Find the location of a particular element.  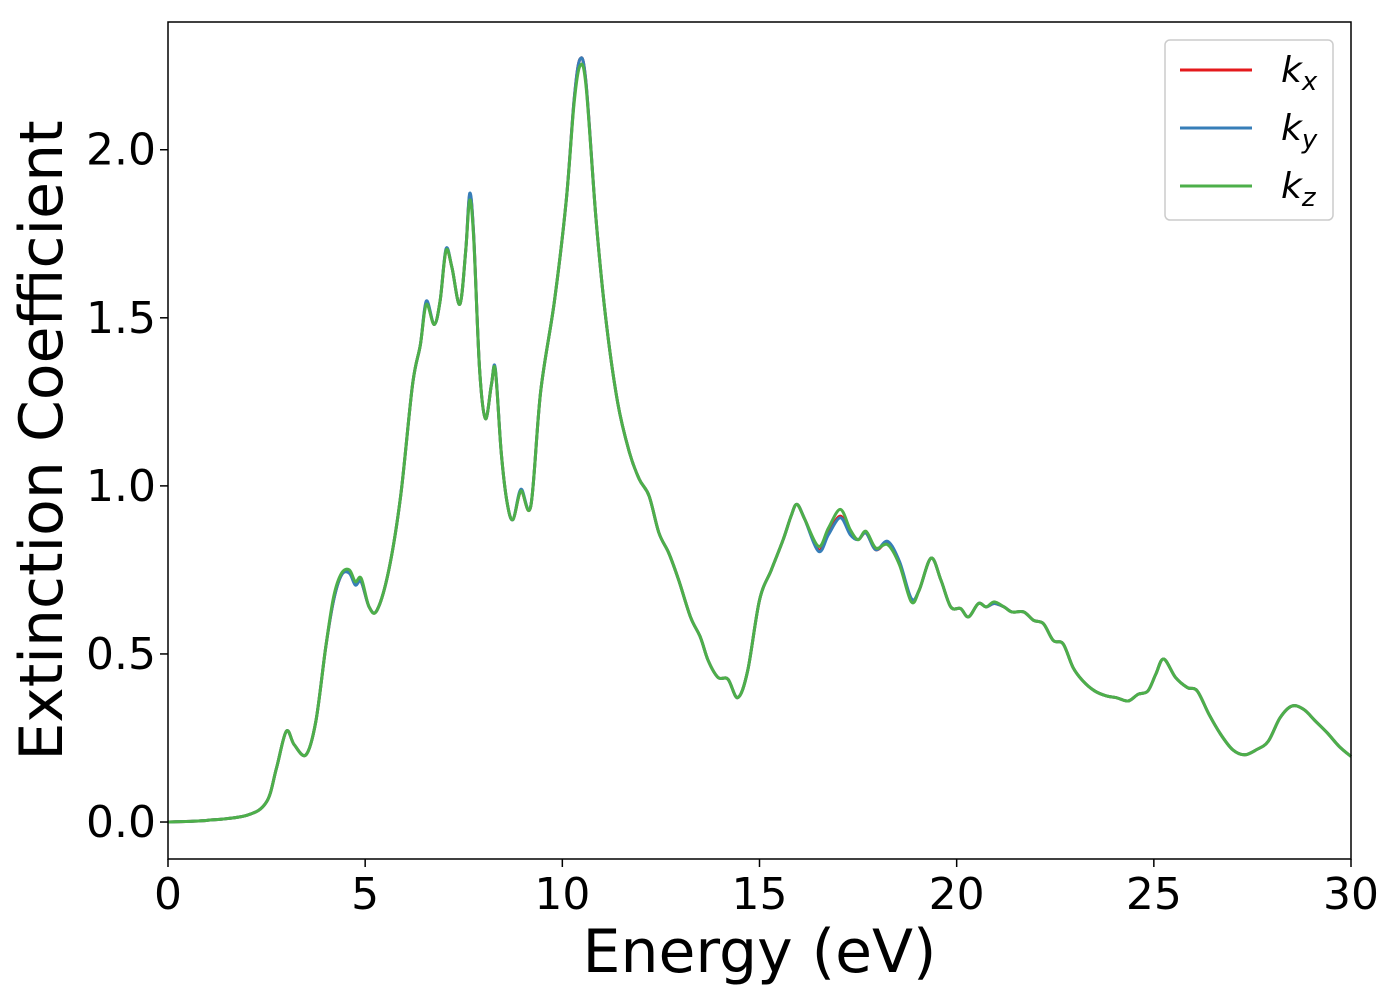

y-axis-ticks: 0.0 0.5 1.0 1.5 2.0 is located at coordinates (127, 486).